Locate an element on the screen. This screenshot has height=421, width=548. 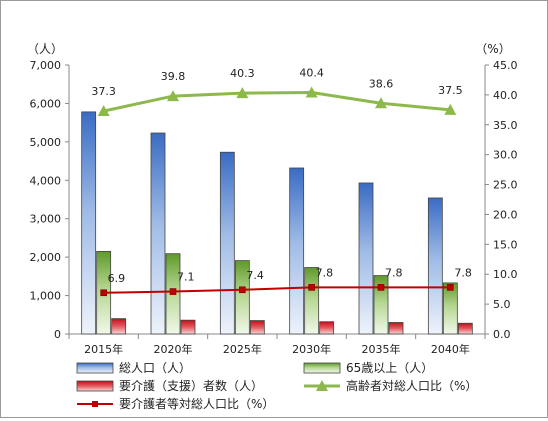
data-label-aged-ratio: 37.5 is located at coordinates (450, 90).